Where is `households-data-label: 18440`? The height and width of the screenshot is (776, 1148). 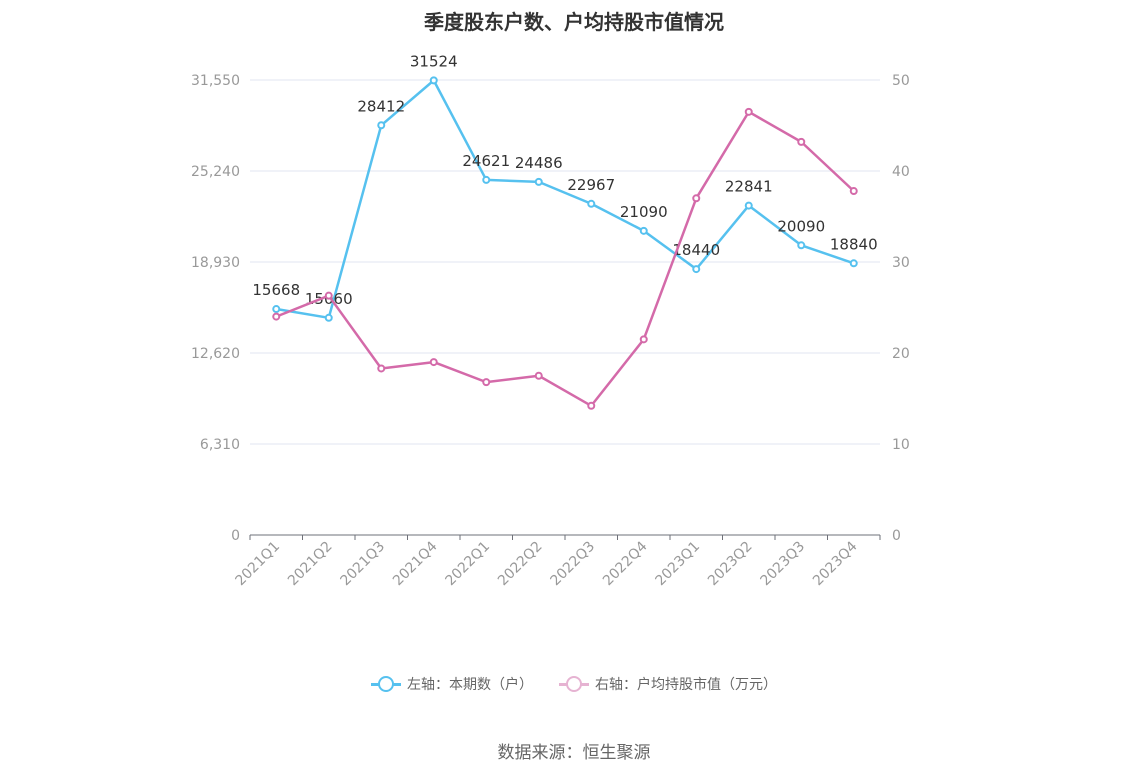 households-data-label: 18440 is located at coordinates (696, 250).